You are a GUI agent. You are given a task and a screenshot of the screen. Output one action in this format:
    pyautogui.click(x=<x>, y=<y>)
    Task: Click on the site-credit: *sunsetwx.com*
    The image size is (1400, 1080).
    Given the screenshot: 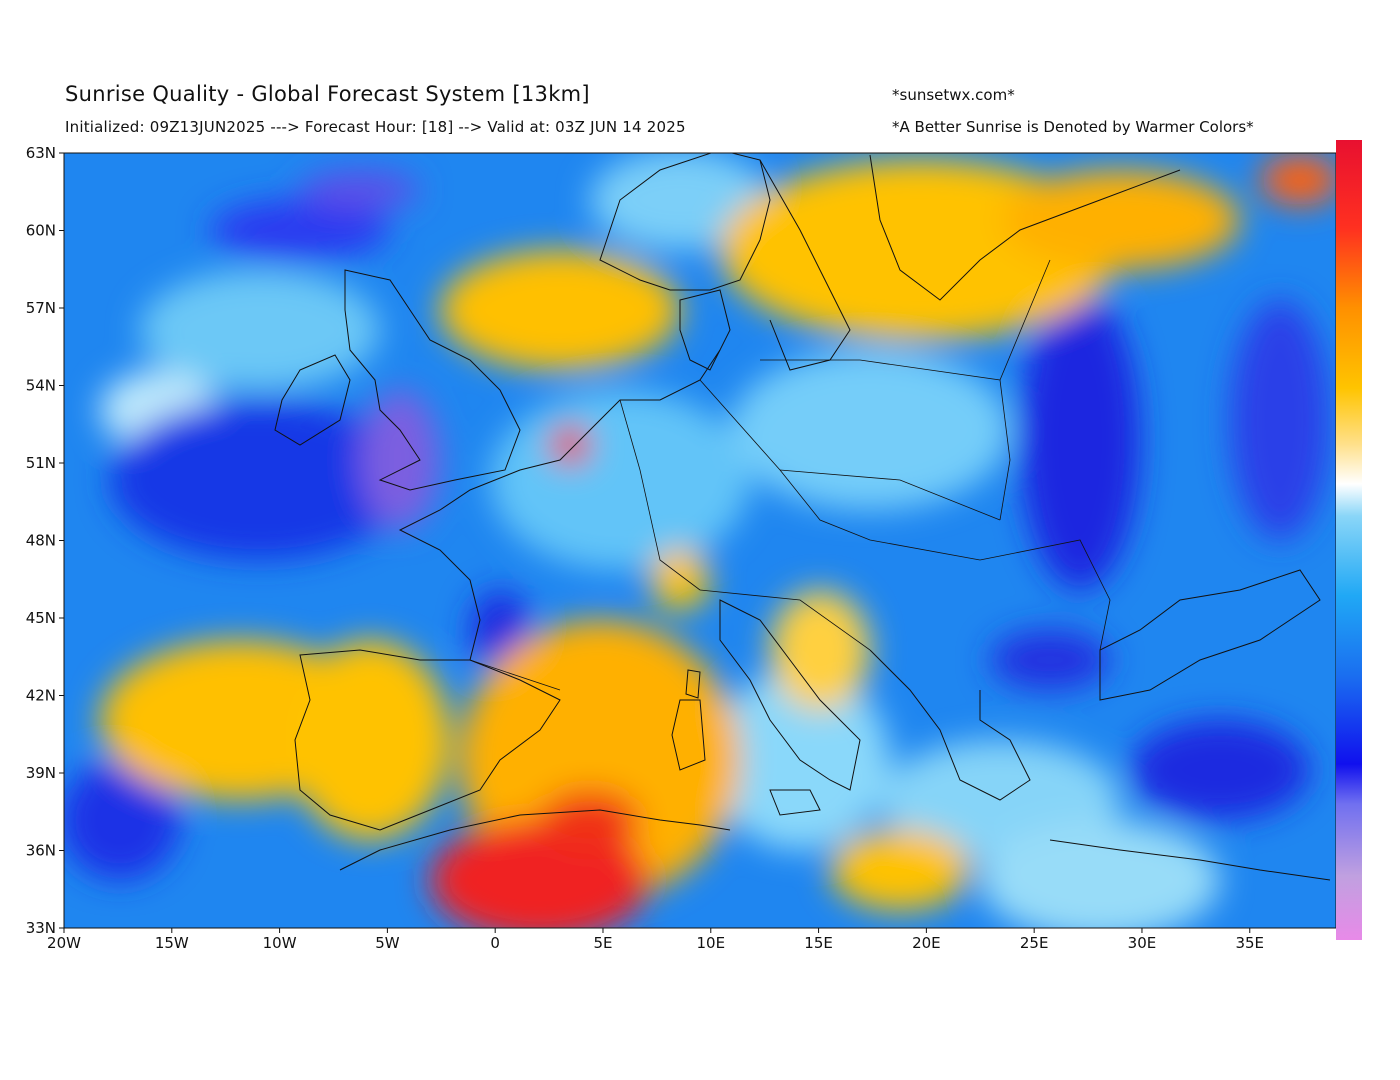 What is the action you would take?
    pyautogui.click(x=953, y=95)
    